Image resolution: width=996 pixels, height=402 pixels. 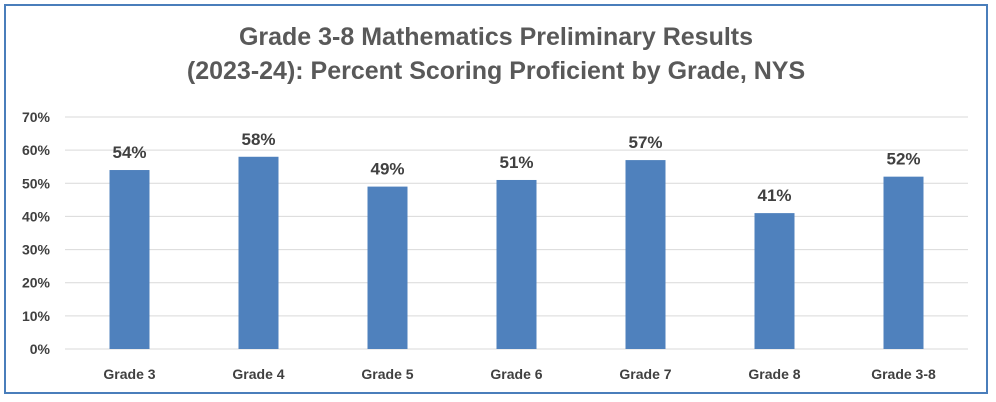 I want to click on x-tick-label: Grade 4, so click(x=258, y=374).